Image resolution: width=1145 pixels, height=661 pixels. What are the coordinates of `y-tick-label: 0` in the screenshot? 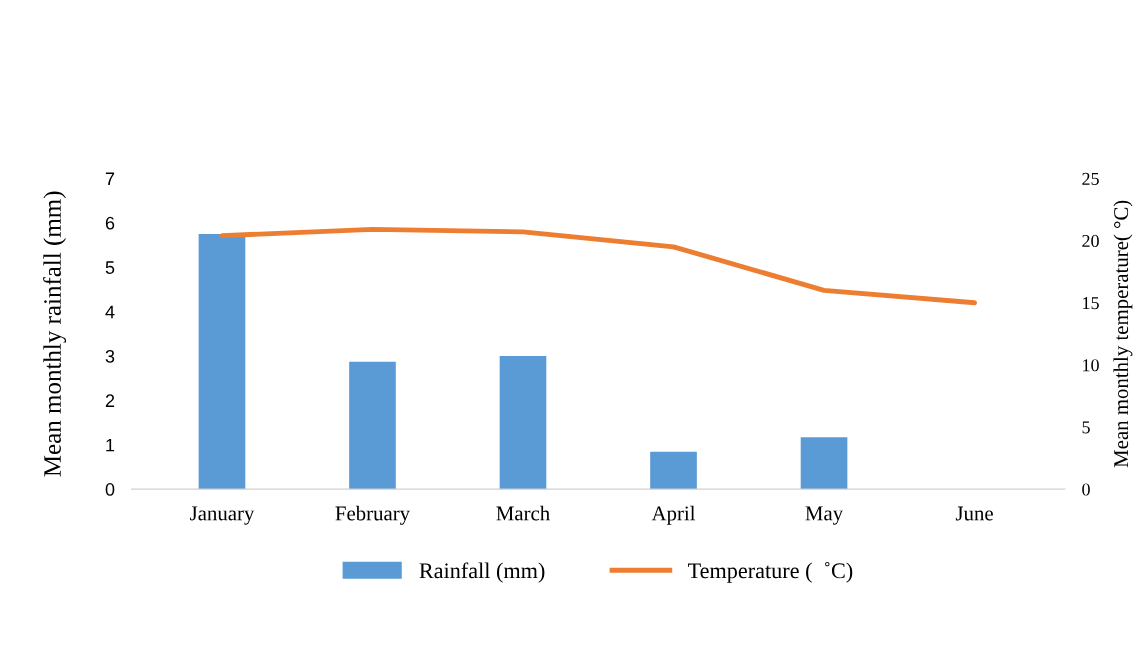 It's located at (110, 489).